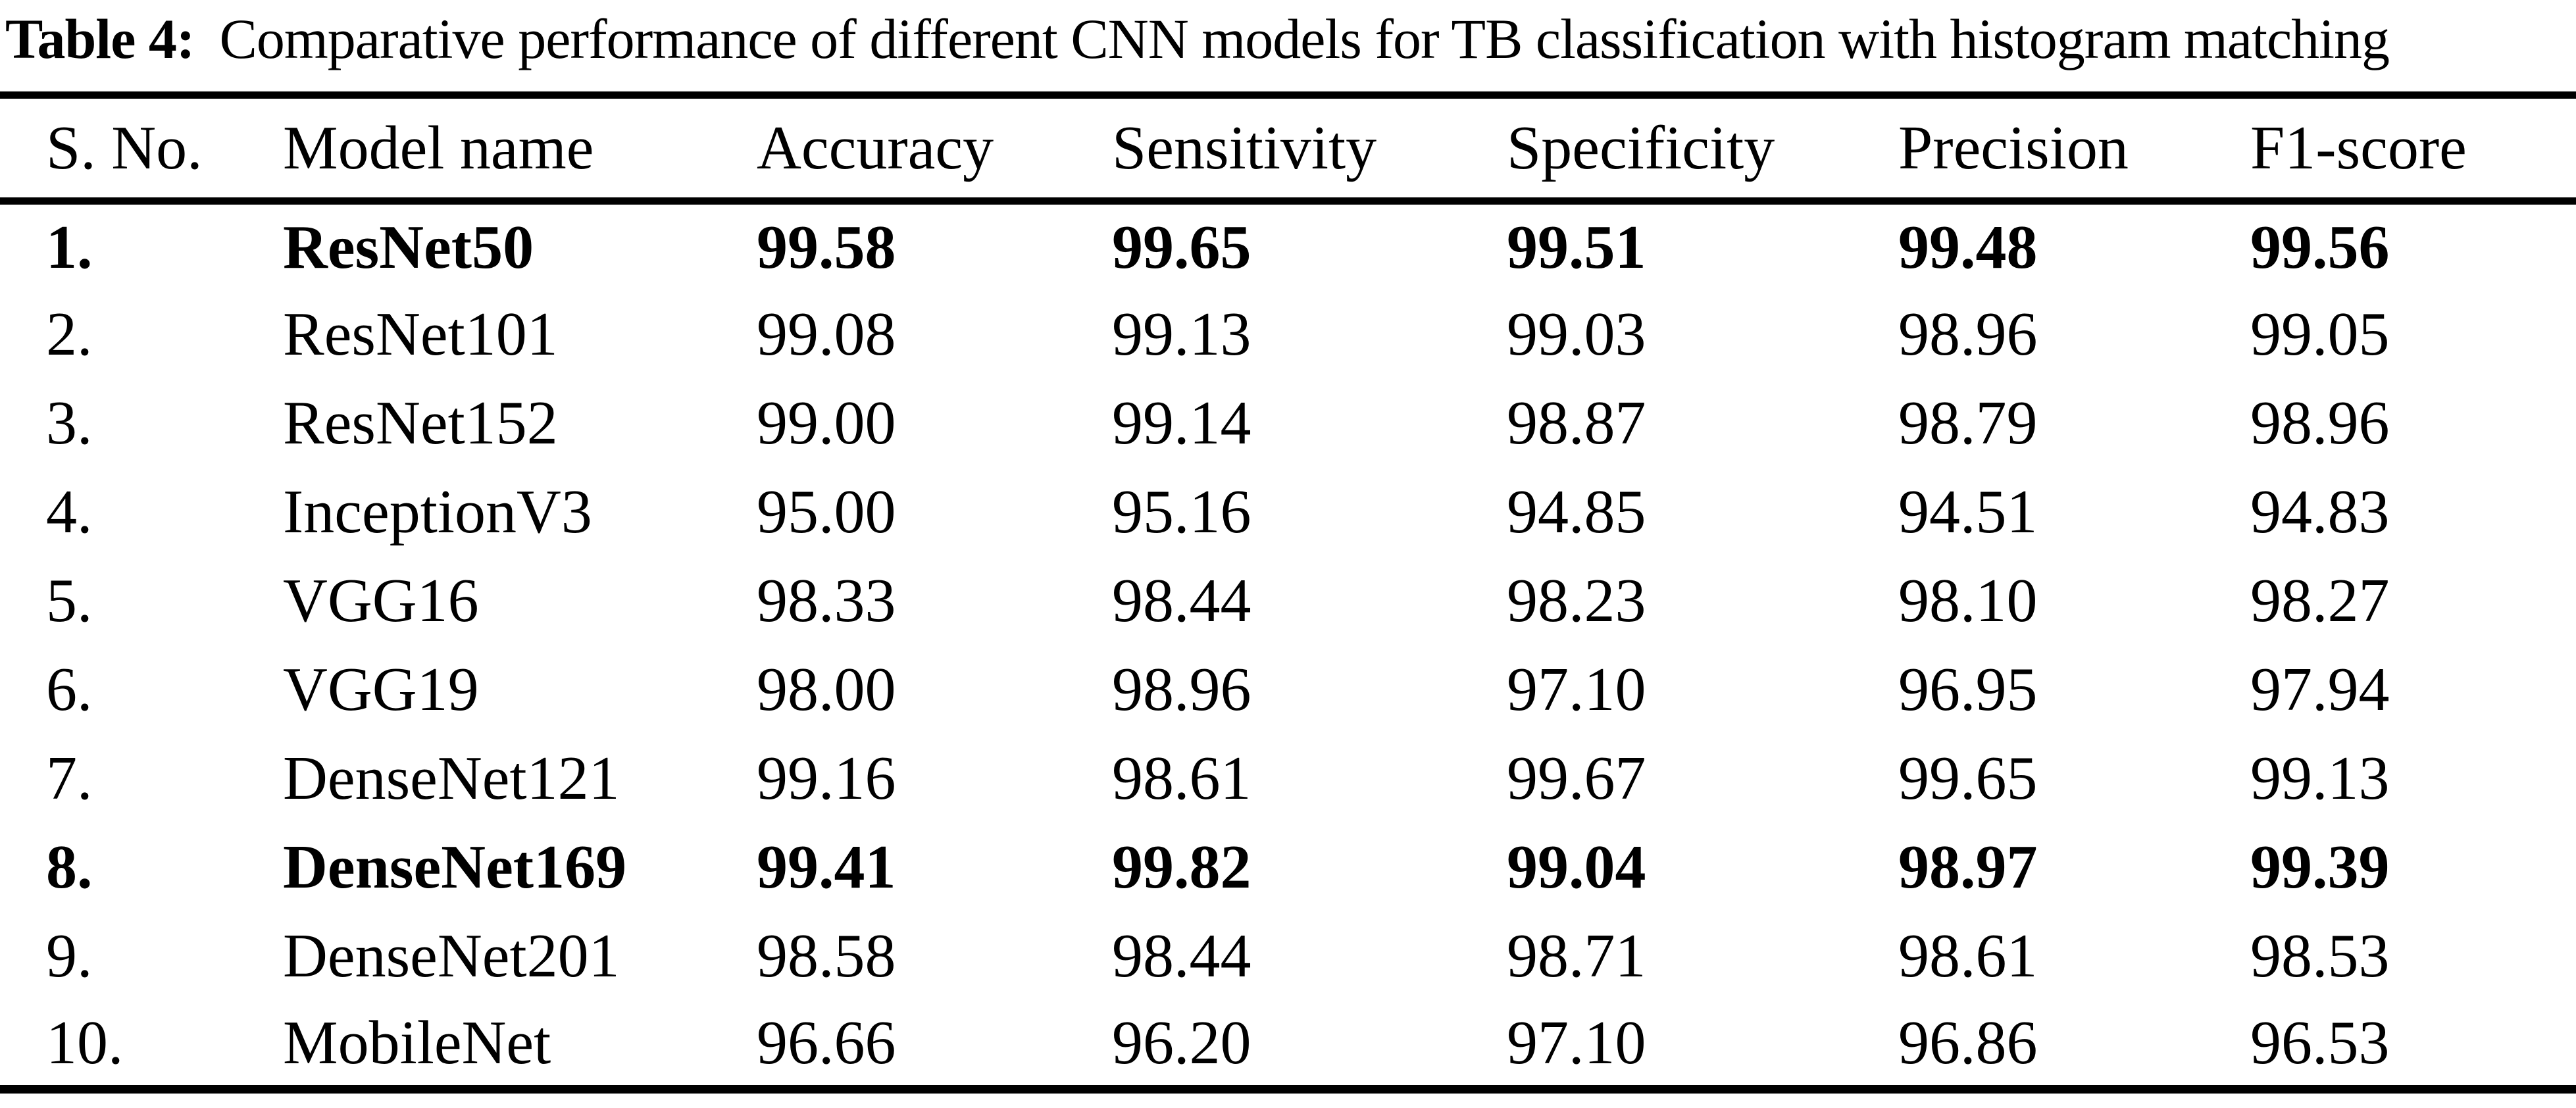 The width and height of the screenshot is (2576, 1108). Describe the element at coordinates (69, 956) in the screenshot. I see `cell-sno: 9.` at that location.